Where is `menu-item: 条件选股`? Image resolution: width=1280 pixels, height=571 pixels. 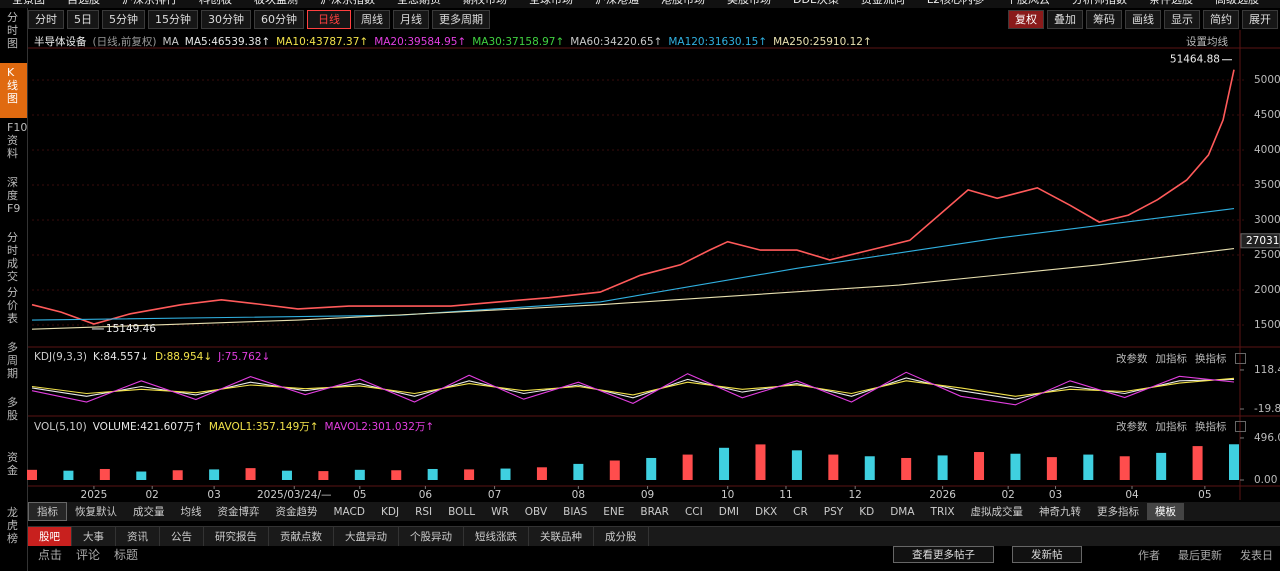 menu-item: 条件选股 is located at coordinates (1171, 4).